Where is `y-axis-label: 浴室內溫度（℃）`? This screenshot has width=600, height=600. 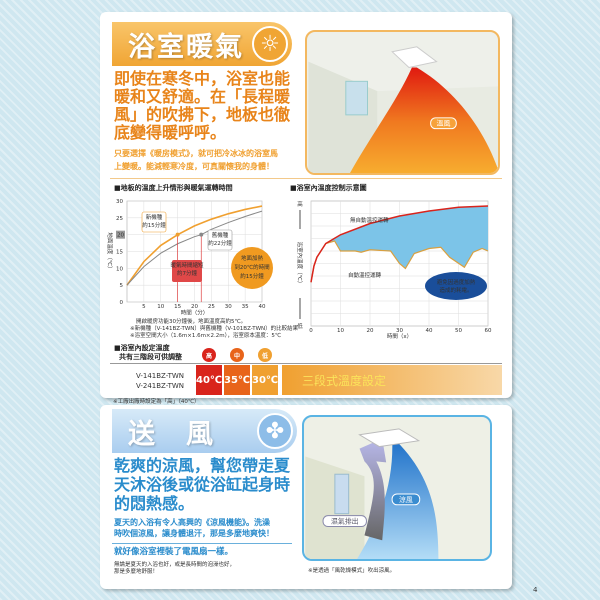
y-axis-label: 浴室內溫度（℃） is located at coordinates (300, 264).